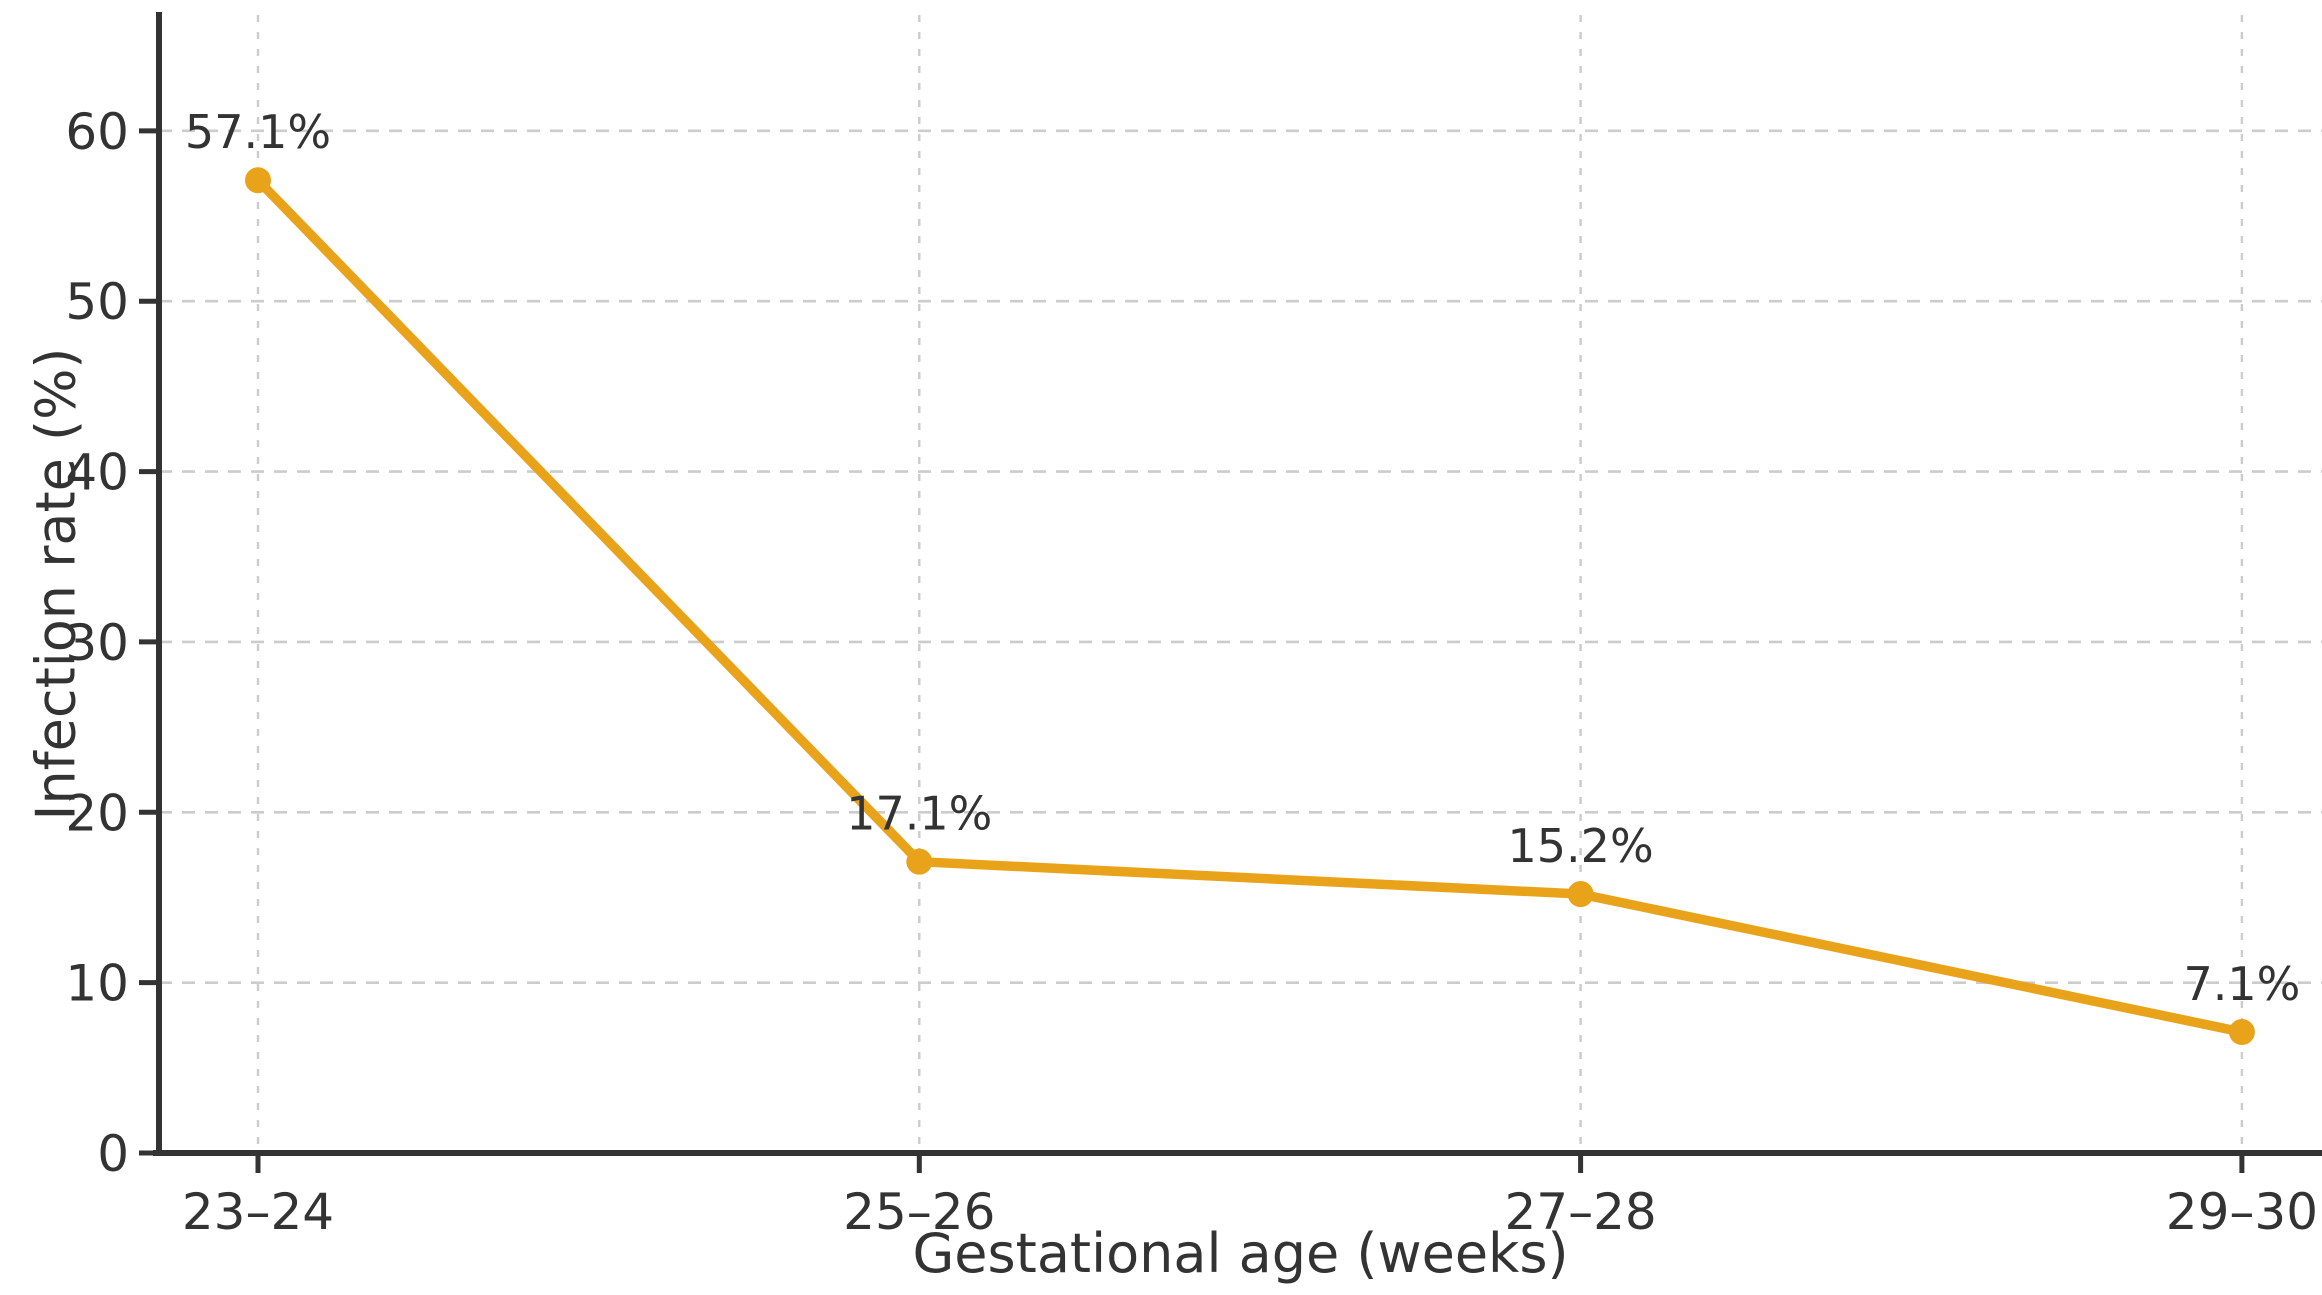 This screenshot has height=1295, width=2322. What do you see at coordinates (1250, 1197) in the screenshot?
I see `x-axis-ticks: 23–24 25–26 27–28 29–30` at bounding box center [1250, 1197].